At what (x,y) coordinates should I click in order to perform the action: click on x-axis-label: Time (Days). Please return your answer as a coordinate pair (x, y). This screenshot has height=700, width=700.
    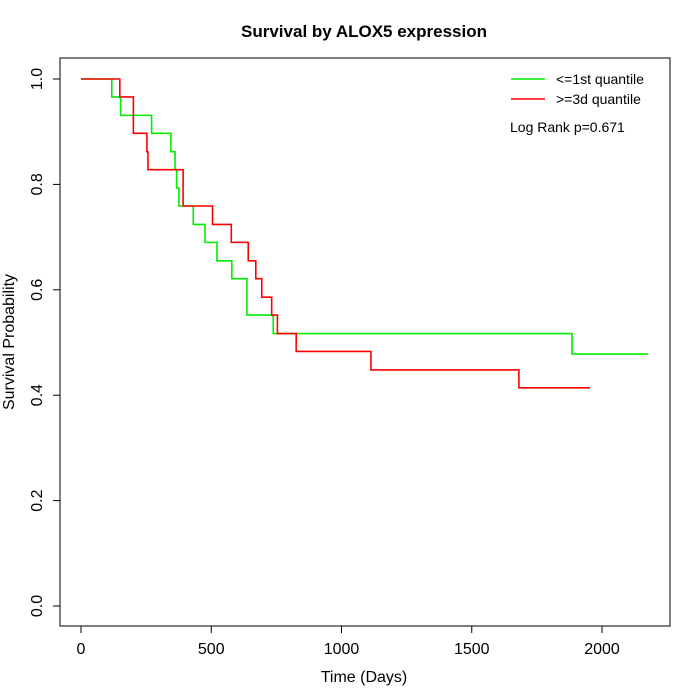
    Looking at the image, I should click on (364, 677).